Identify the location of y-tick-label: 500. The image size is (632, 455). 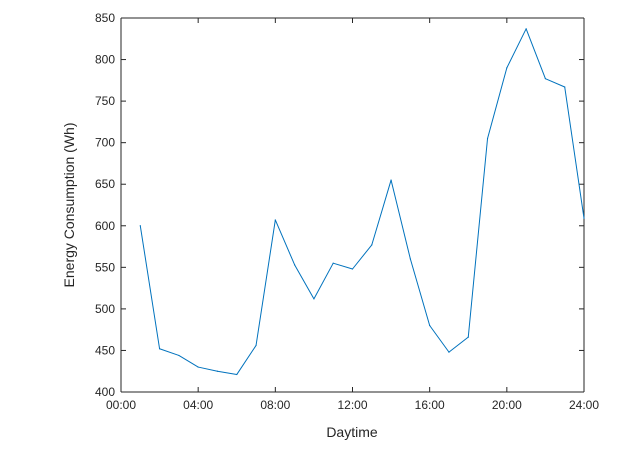
(105, 309).